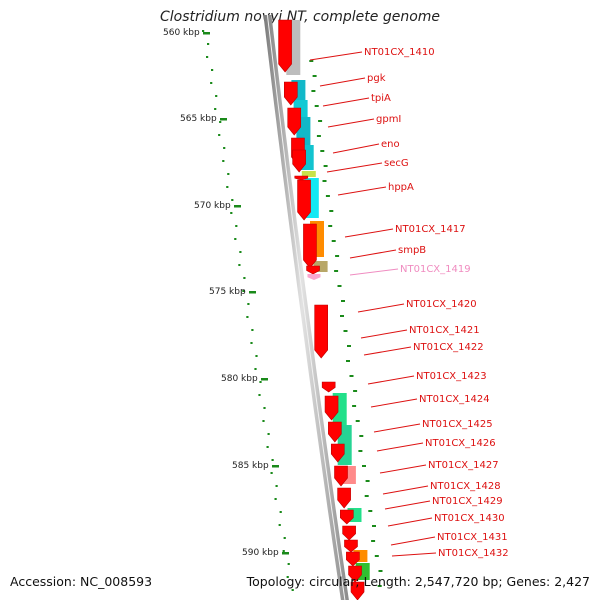 The image size is (600, 600). Describe the element at coordinates (441, 304) in the screenshot. I see `gene-label: NT01CX_1420` at that location.